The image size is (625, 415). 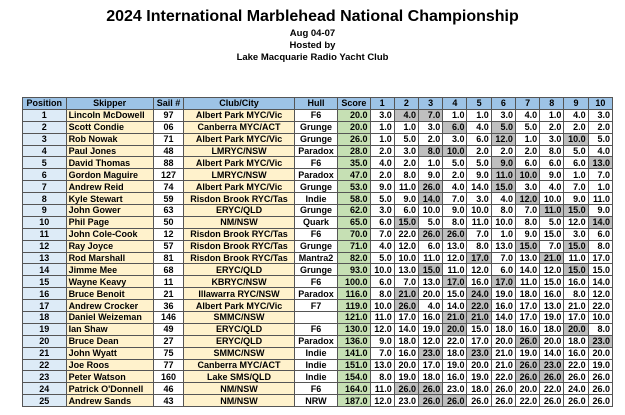 What do you see at coordinates (44, 294) in the screenshot?
I see `cell: 16` at bounding box center [44, 294].